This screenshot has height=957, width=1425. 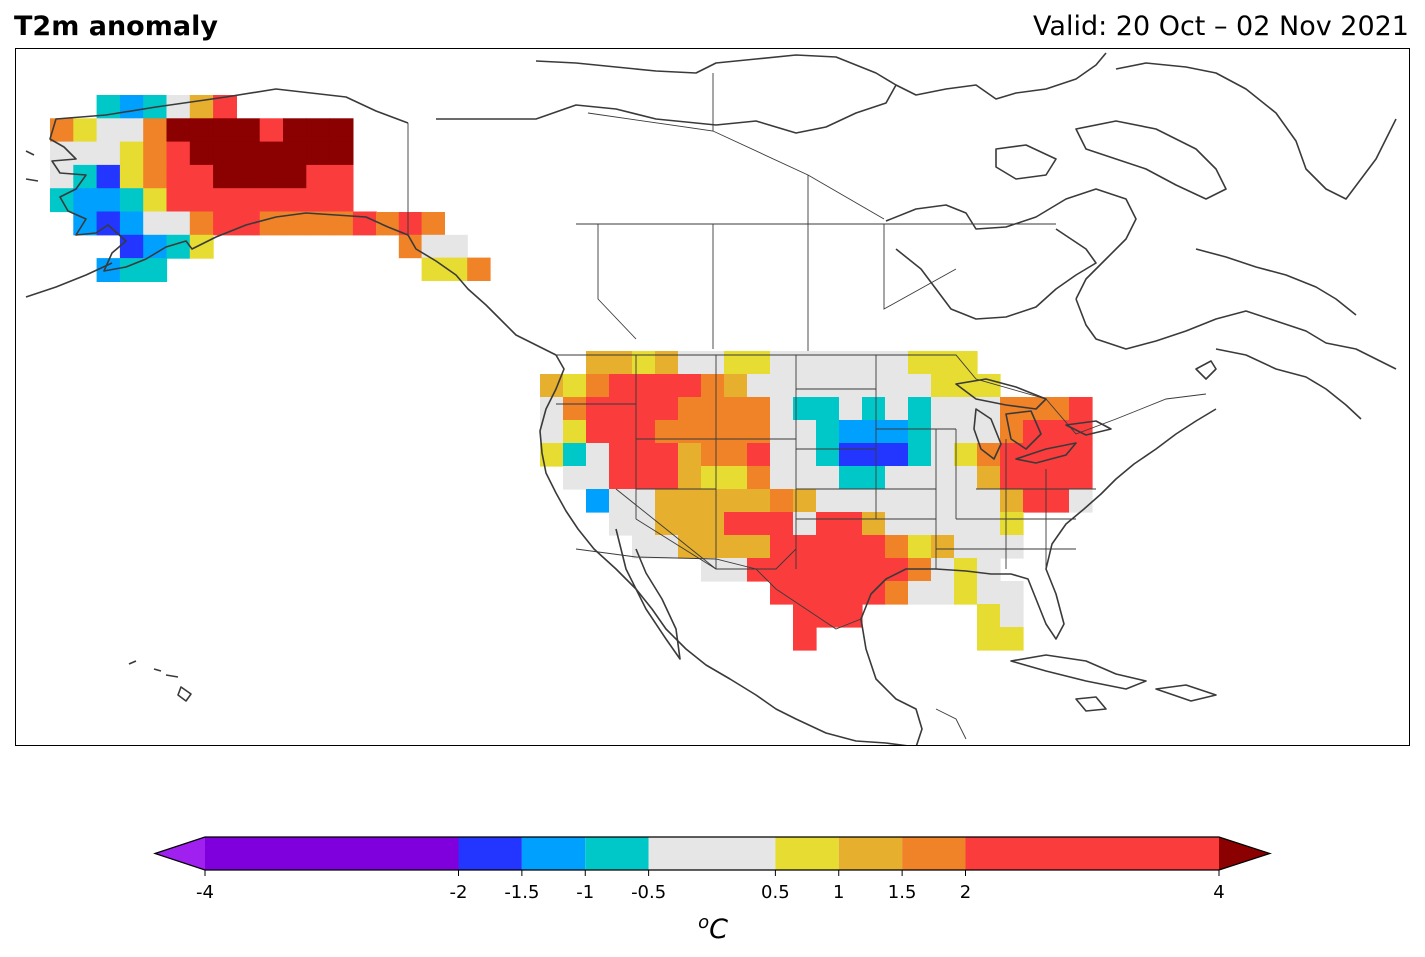 What do you see at coordinates (715, 887) in the screenshot?
I see `colorbar: -4 -2 -1.5 -1 -0.5 0.5 1 1.5 2 4` at bounding box center [715, 887].